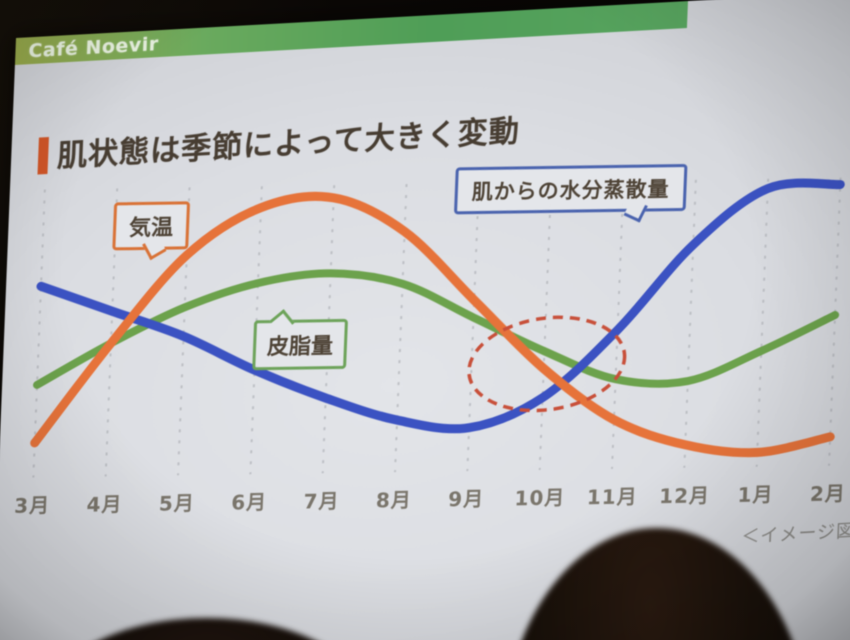 This screenshot has width=850, height=640. Describe the element at coordinates (540, 498) in the screenshot. I see `x-axis-label: 10月` at that location.